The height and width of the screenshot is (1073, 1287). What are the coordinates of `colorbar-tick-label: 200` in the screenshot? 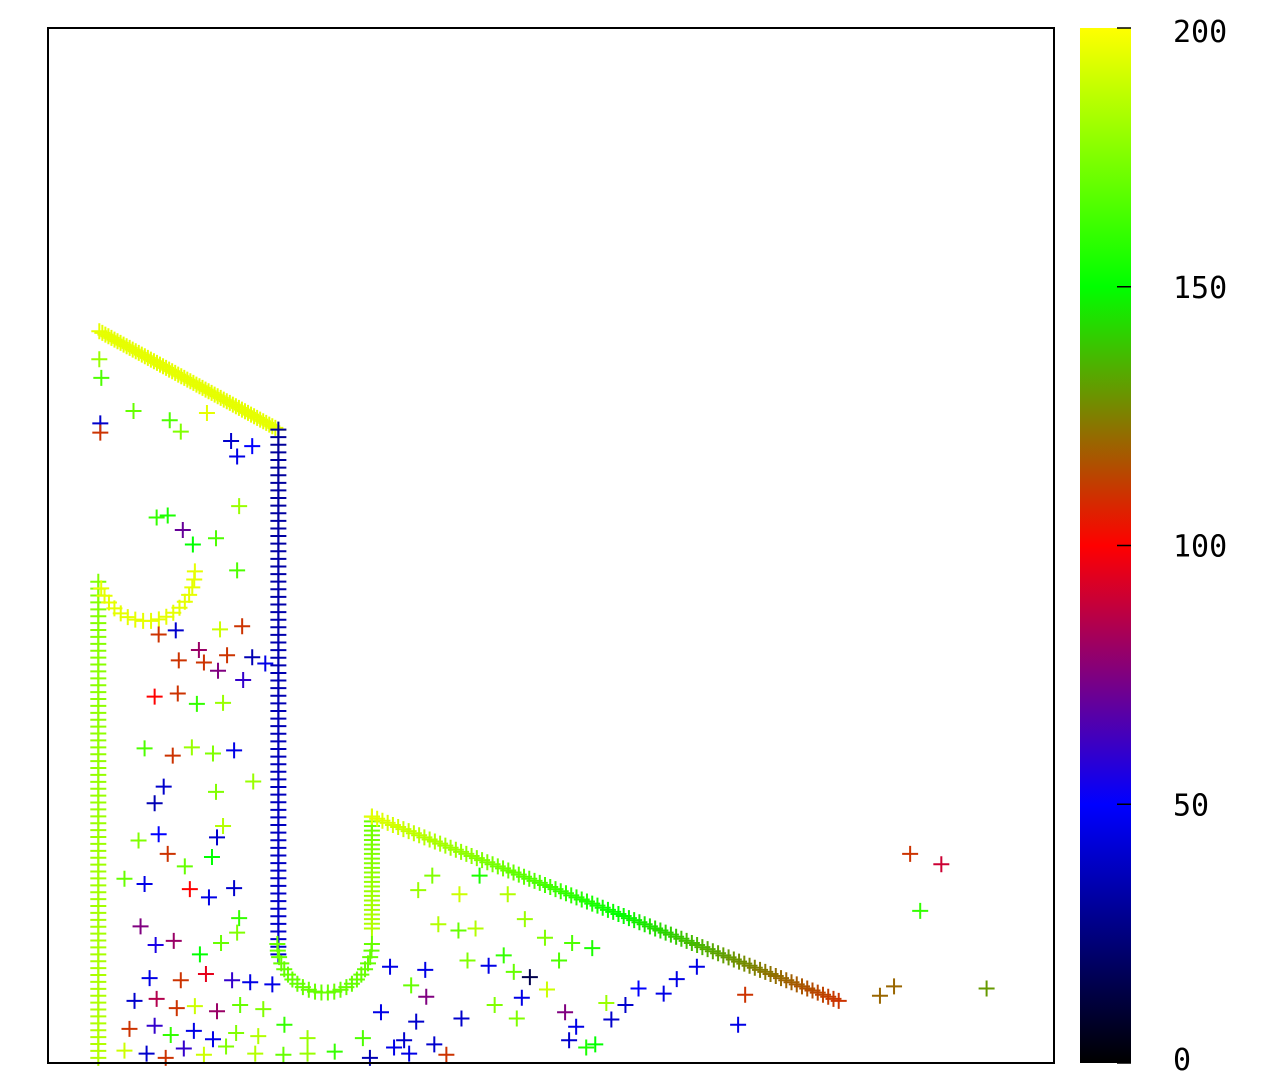 It's located at (1200, 32).